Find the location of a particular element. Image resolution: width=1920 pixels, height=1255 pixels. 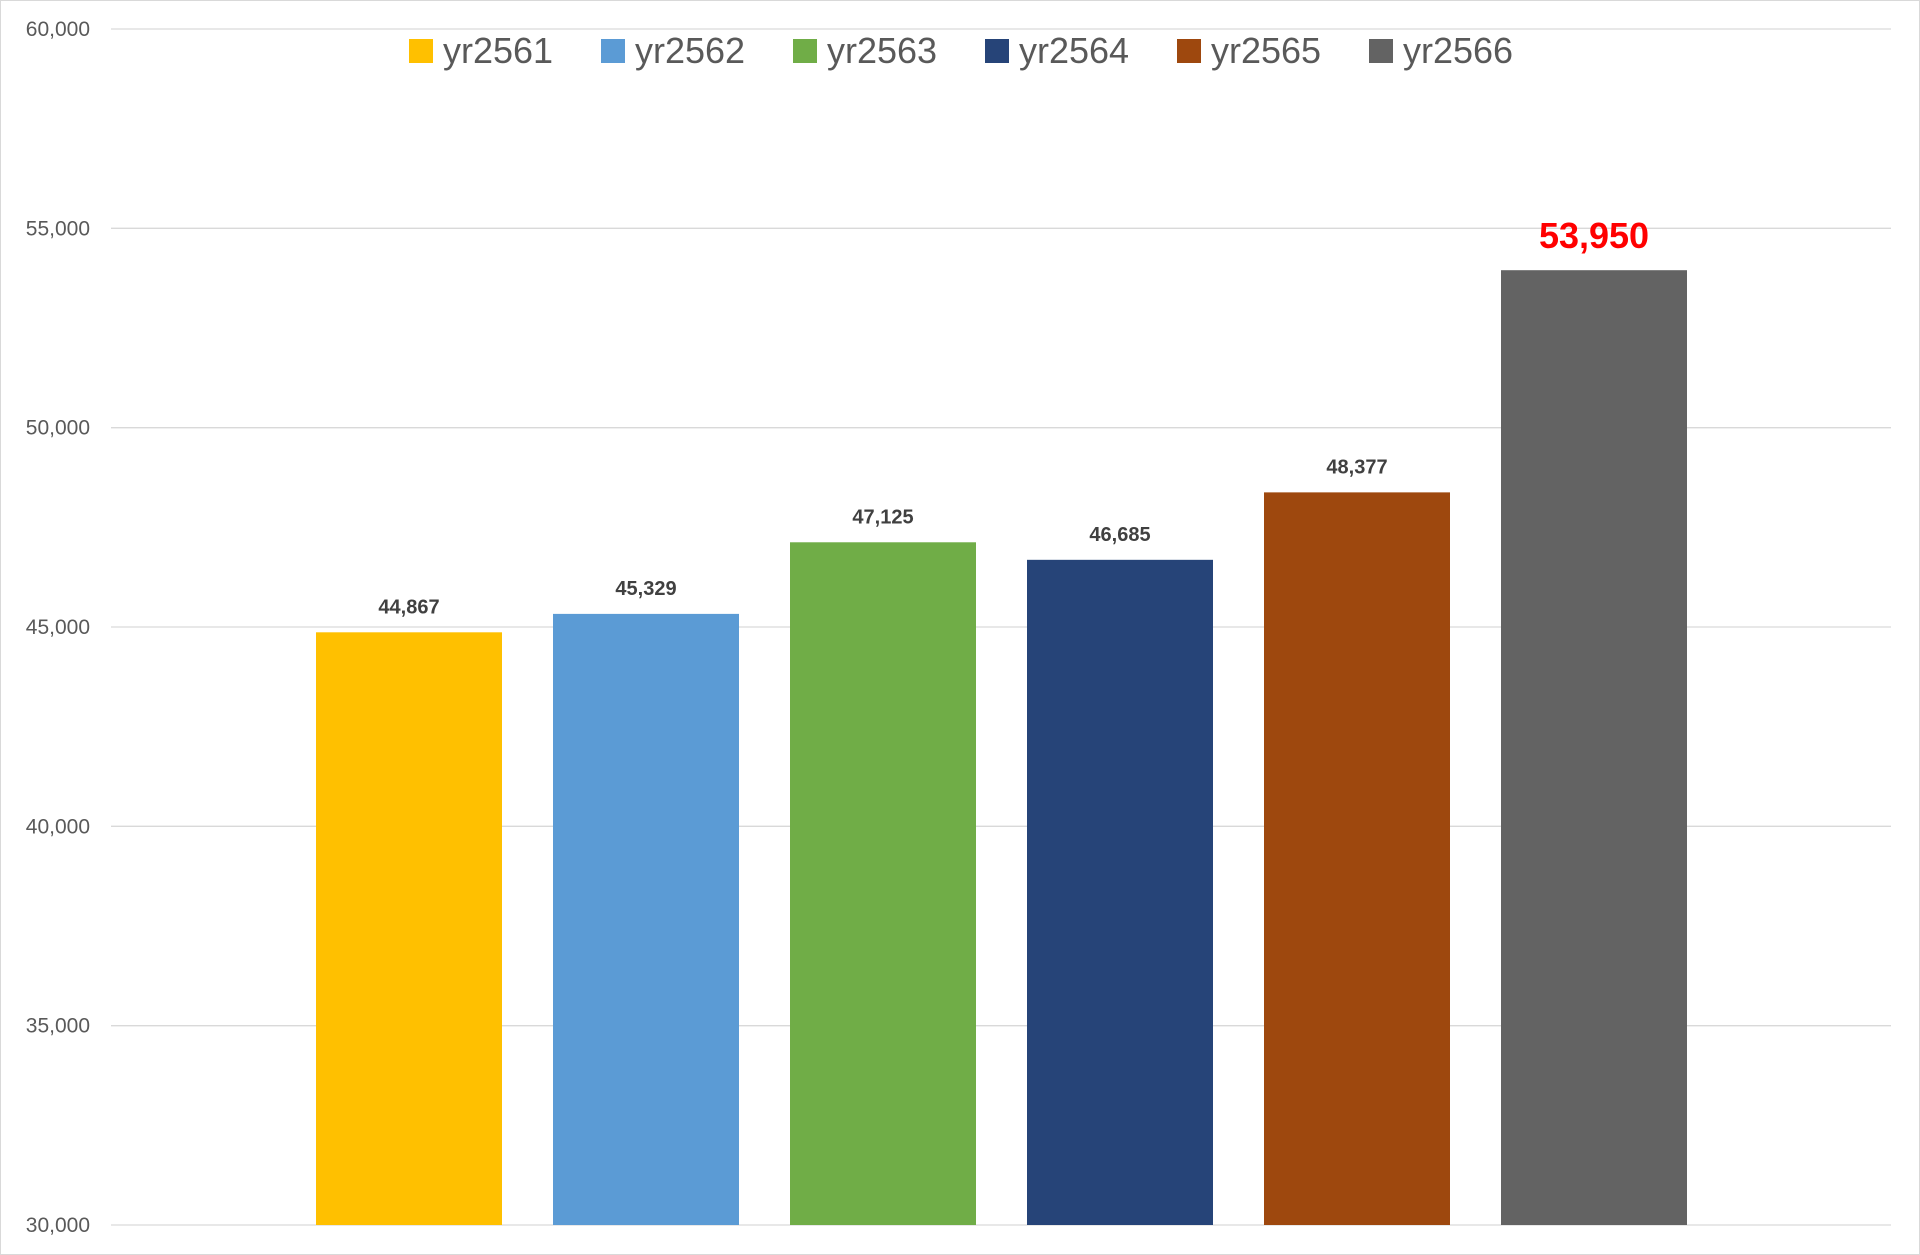

data-label-yr2565: 48,377 is located at coordinates (1356, 467).